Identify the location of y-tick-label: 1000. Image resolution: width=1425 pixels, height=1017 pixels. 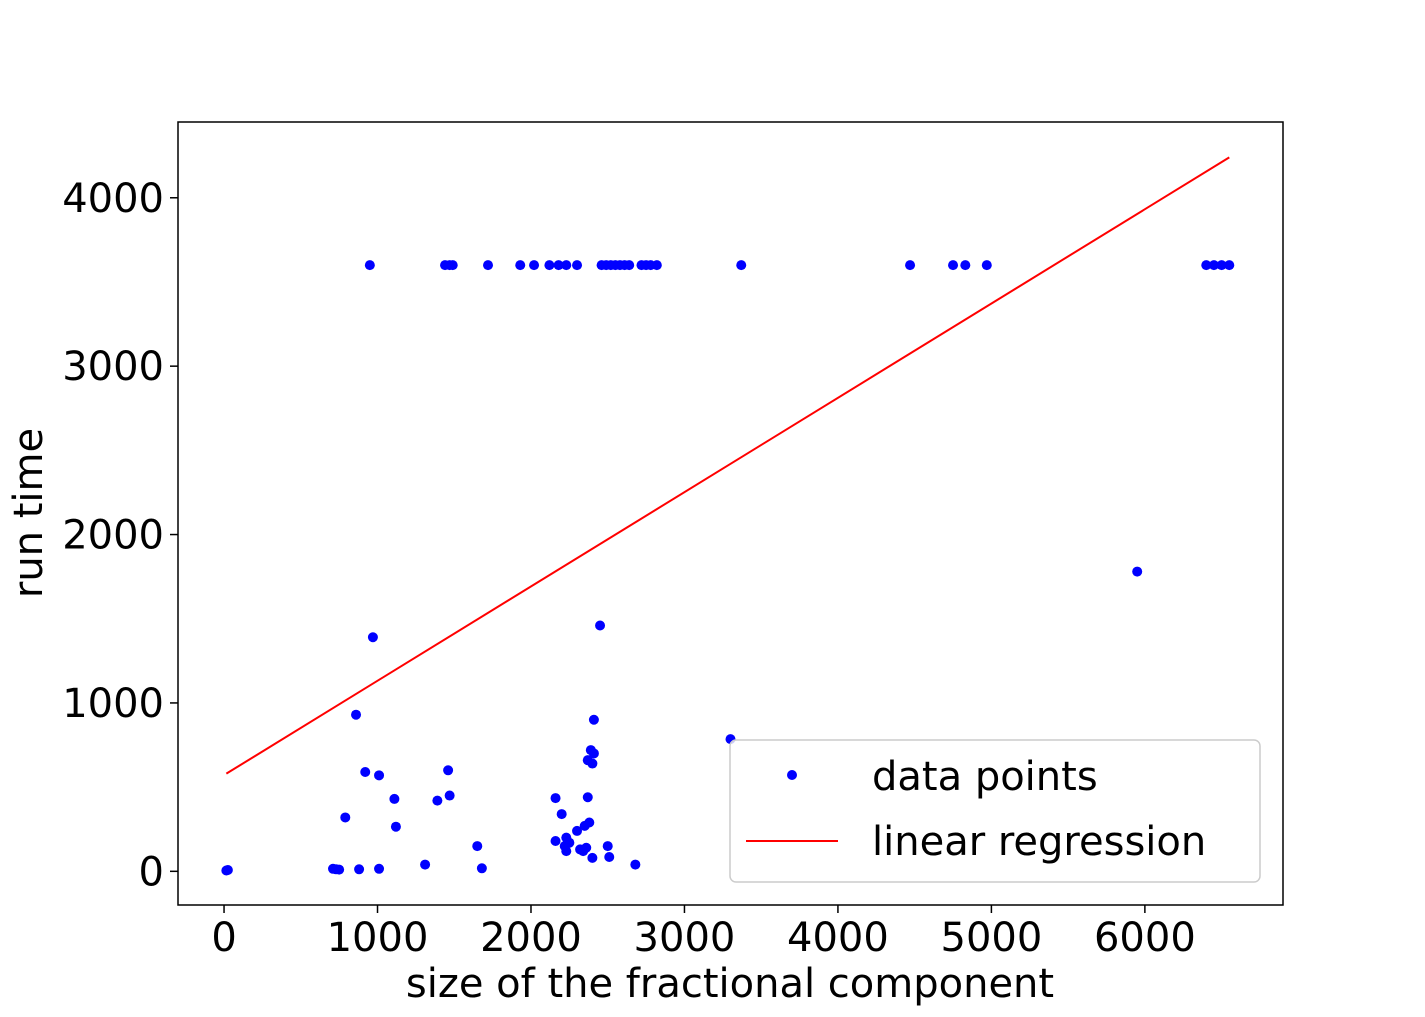
(113, 704).